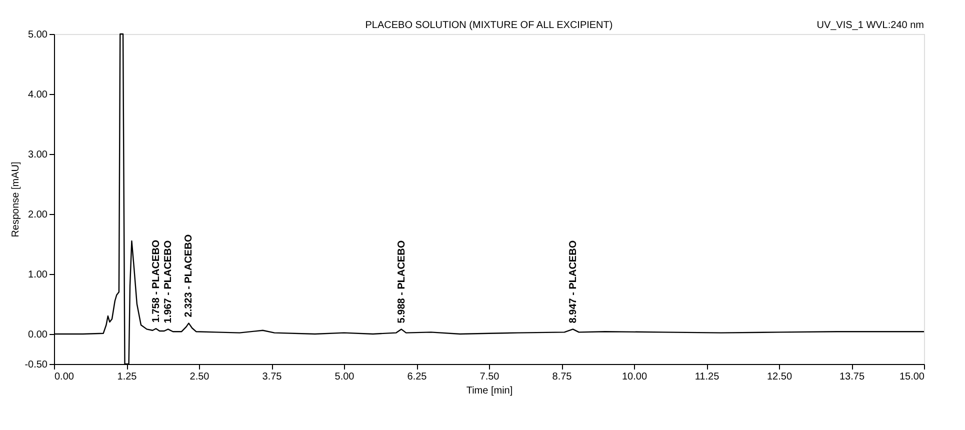 The height and width of the screenshot is (430, 965). I want to click on x-tick-label: 15.00, so click(912, 377).